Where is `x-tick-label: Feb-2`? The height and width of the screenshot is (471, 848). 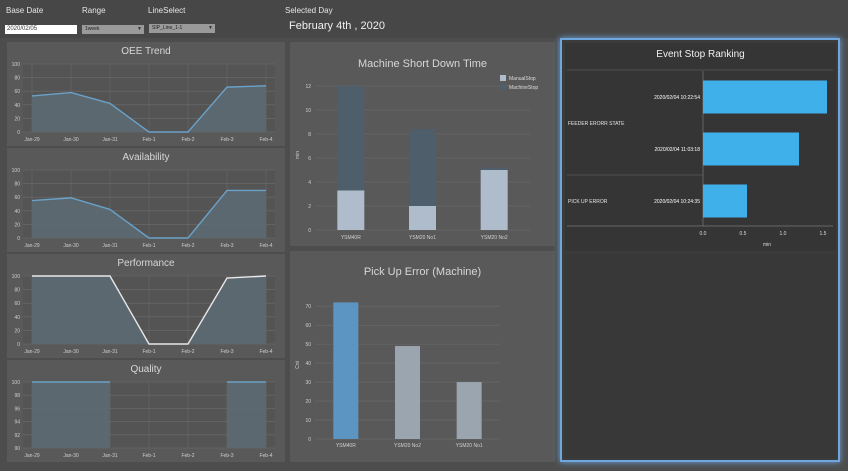
x-tick-label: Feb-2 is located at coordinates (187, 246).